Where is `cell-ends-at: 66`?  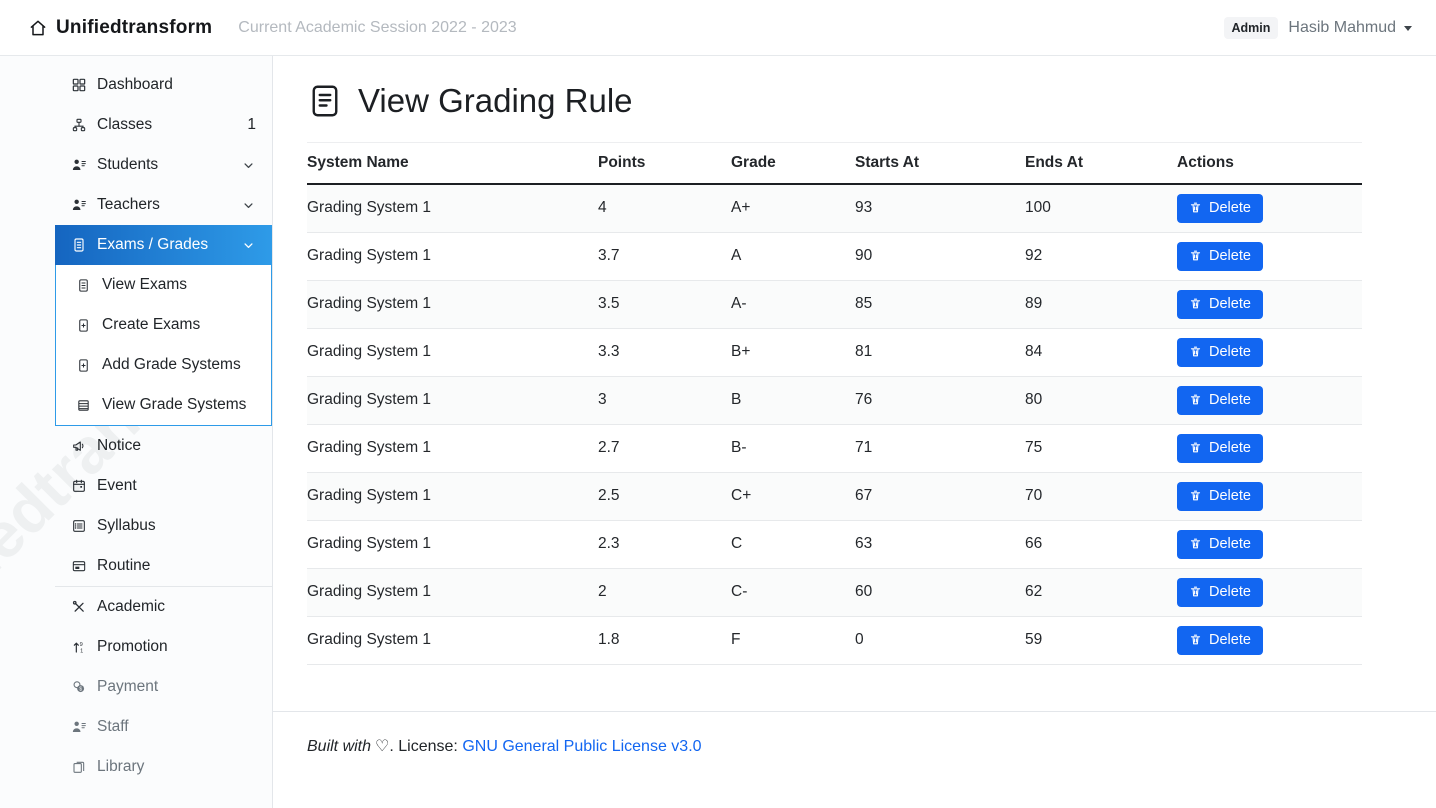
cell-ends-at: 66 is located at coordinates (1101, 544).